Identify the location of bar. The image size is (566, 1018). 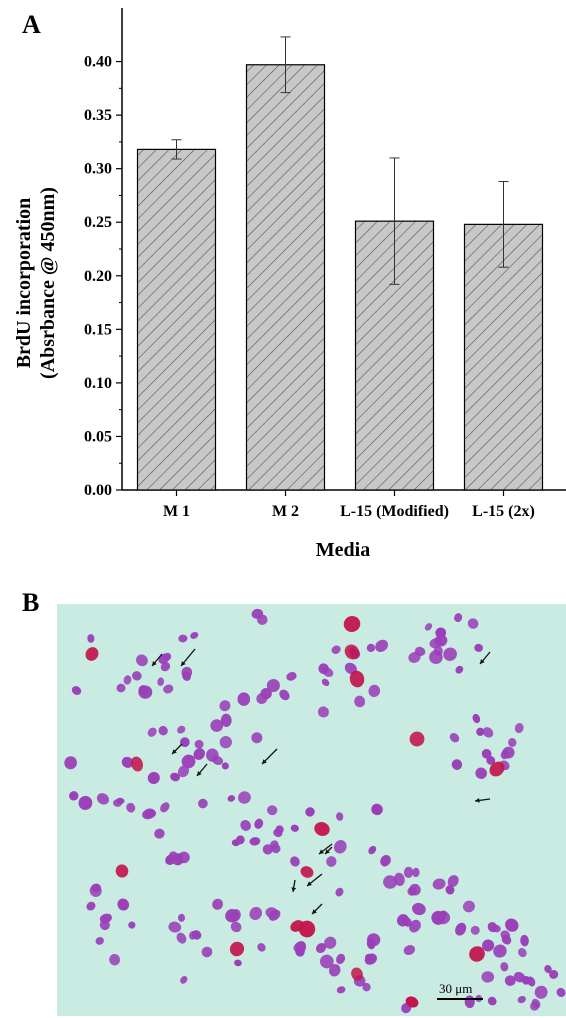
(176, 319).